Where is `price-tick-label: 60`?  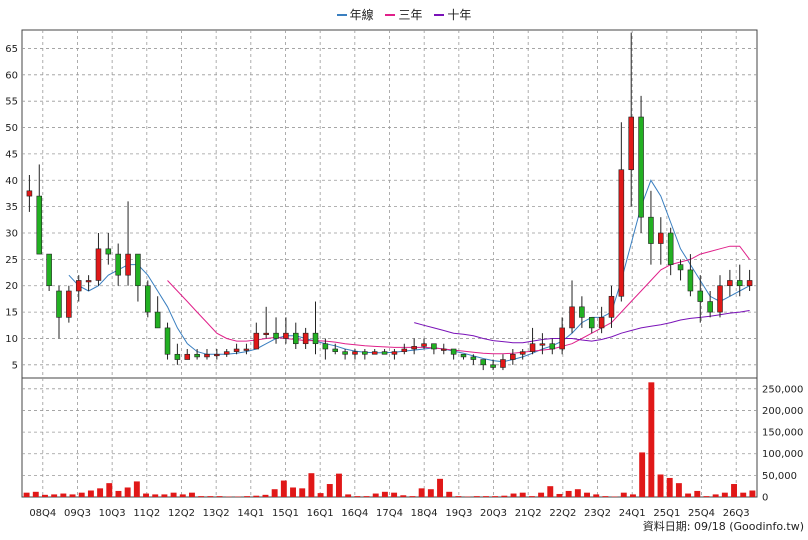
price-tick-label: 60 is located at coordinates (11, 75).